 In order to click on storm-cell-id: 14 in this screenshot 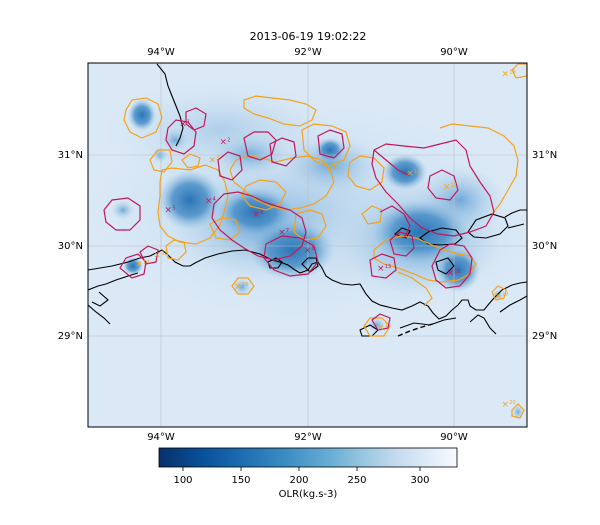, I will do `click(146, 263)`.